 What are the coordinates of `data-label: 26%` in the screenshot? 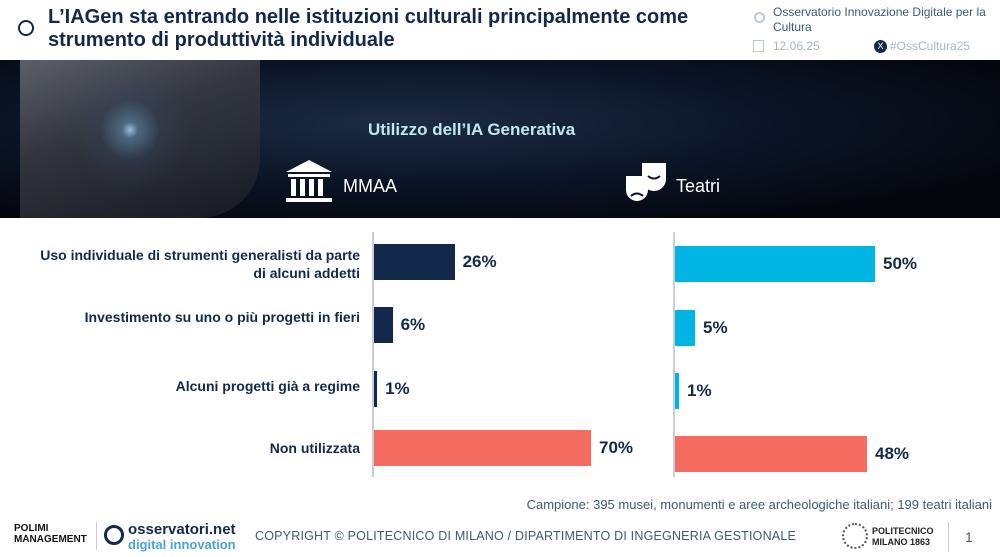 It's located at (479, 261).